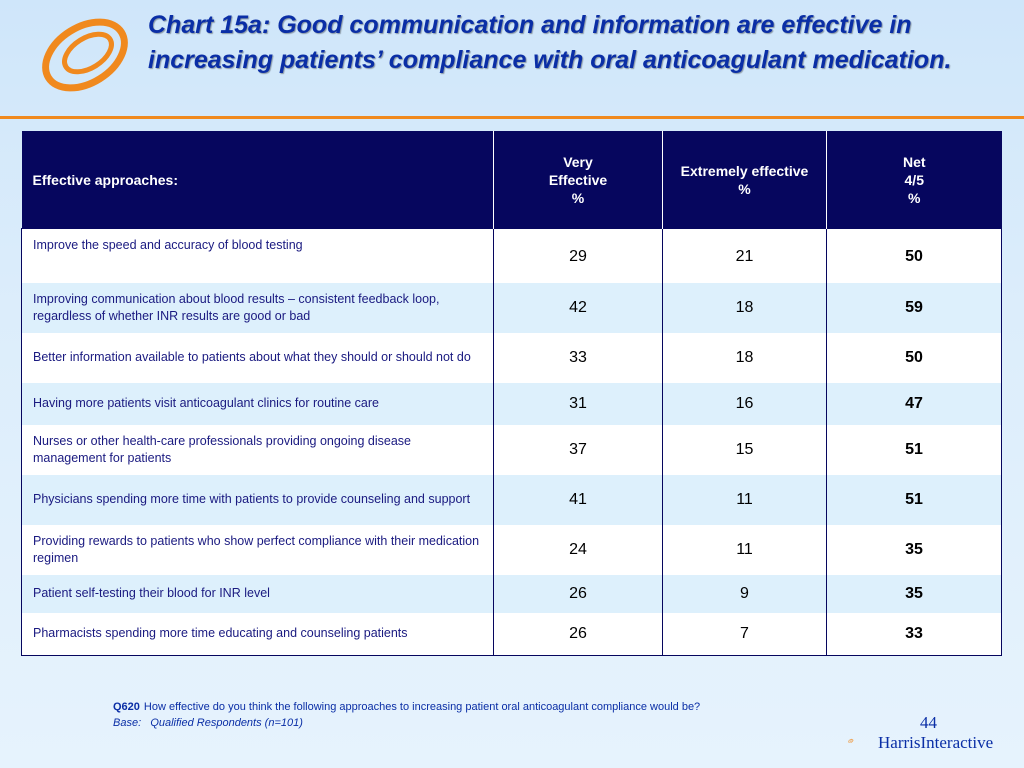 The image size is (1024, 768). Describe the element at coordinates (899, 742) in the screenshot. I see `brand-name-harris: Harris` at that location.